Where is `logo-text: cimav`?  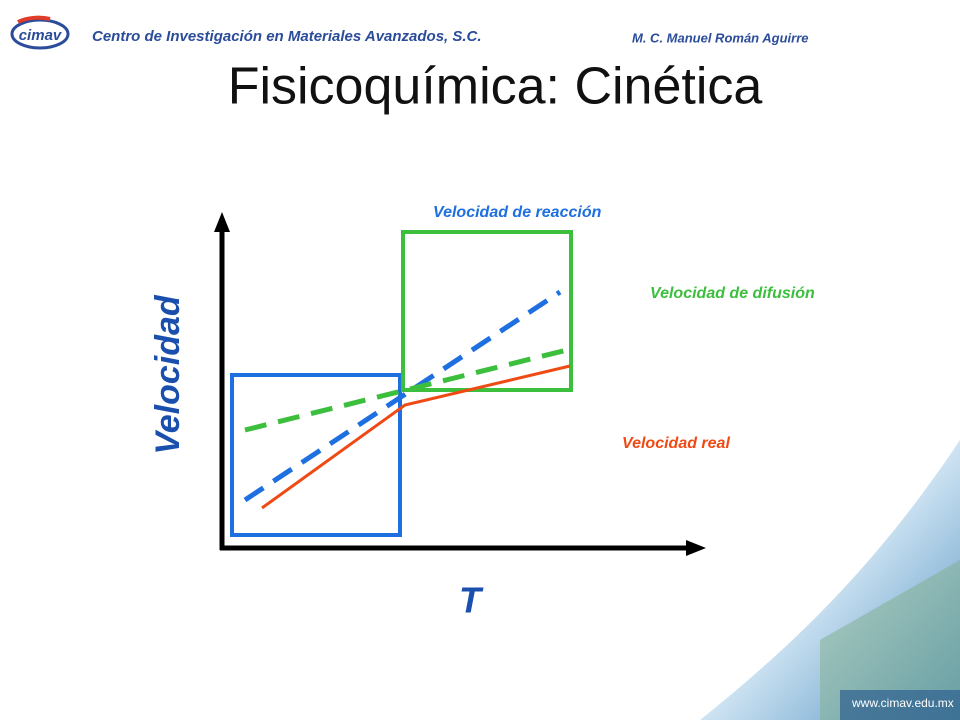 logo-text: cimav is located at coordinates (41, 35).